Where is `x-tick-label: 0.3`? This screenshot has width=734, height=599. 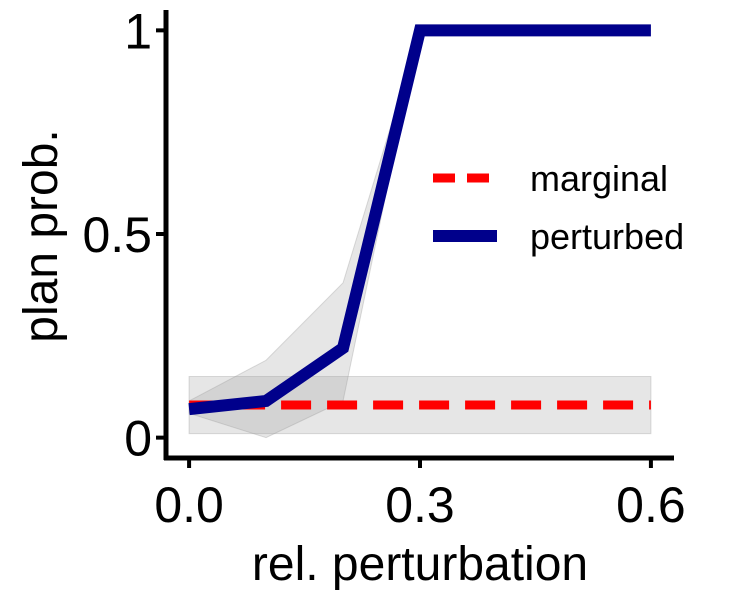
x-tick-label: 0.3 is located at coordinates (420, 505).